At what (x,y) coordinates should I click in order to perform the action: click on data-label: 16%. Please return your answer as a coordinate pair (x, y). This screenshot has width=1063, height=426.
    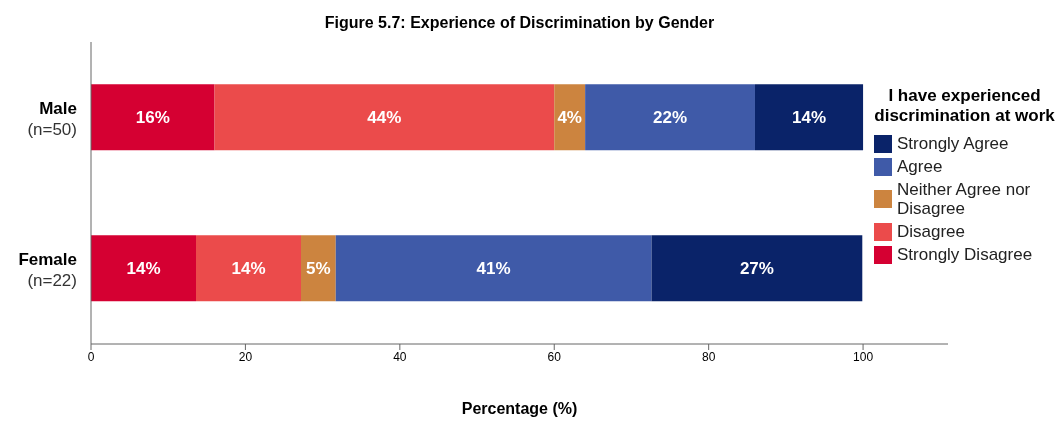
    Looking at the image, I should click on (152, 118).